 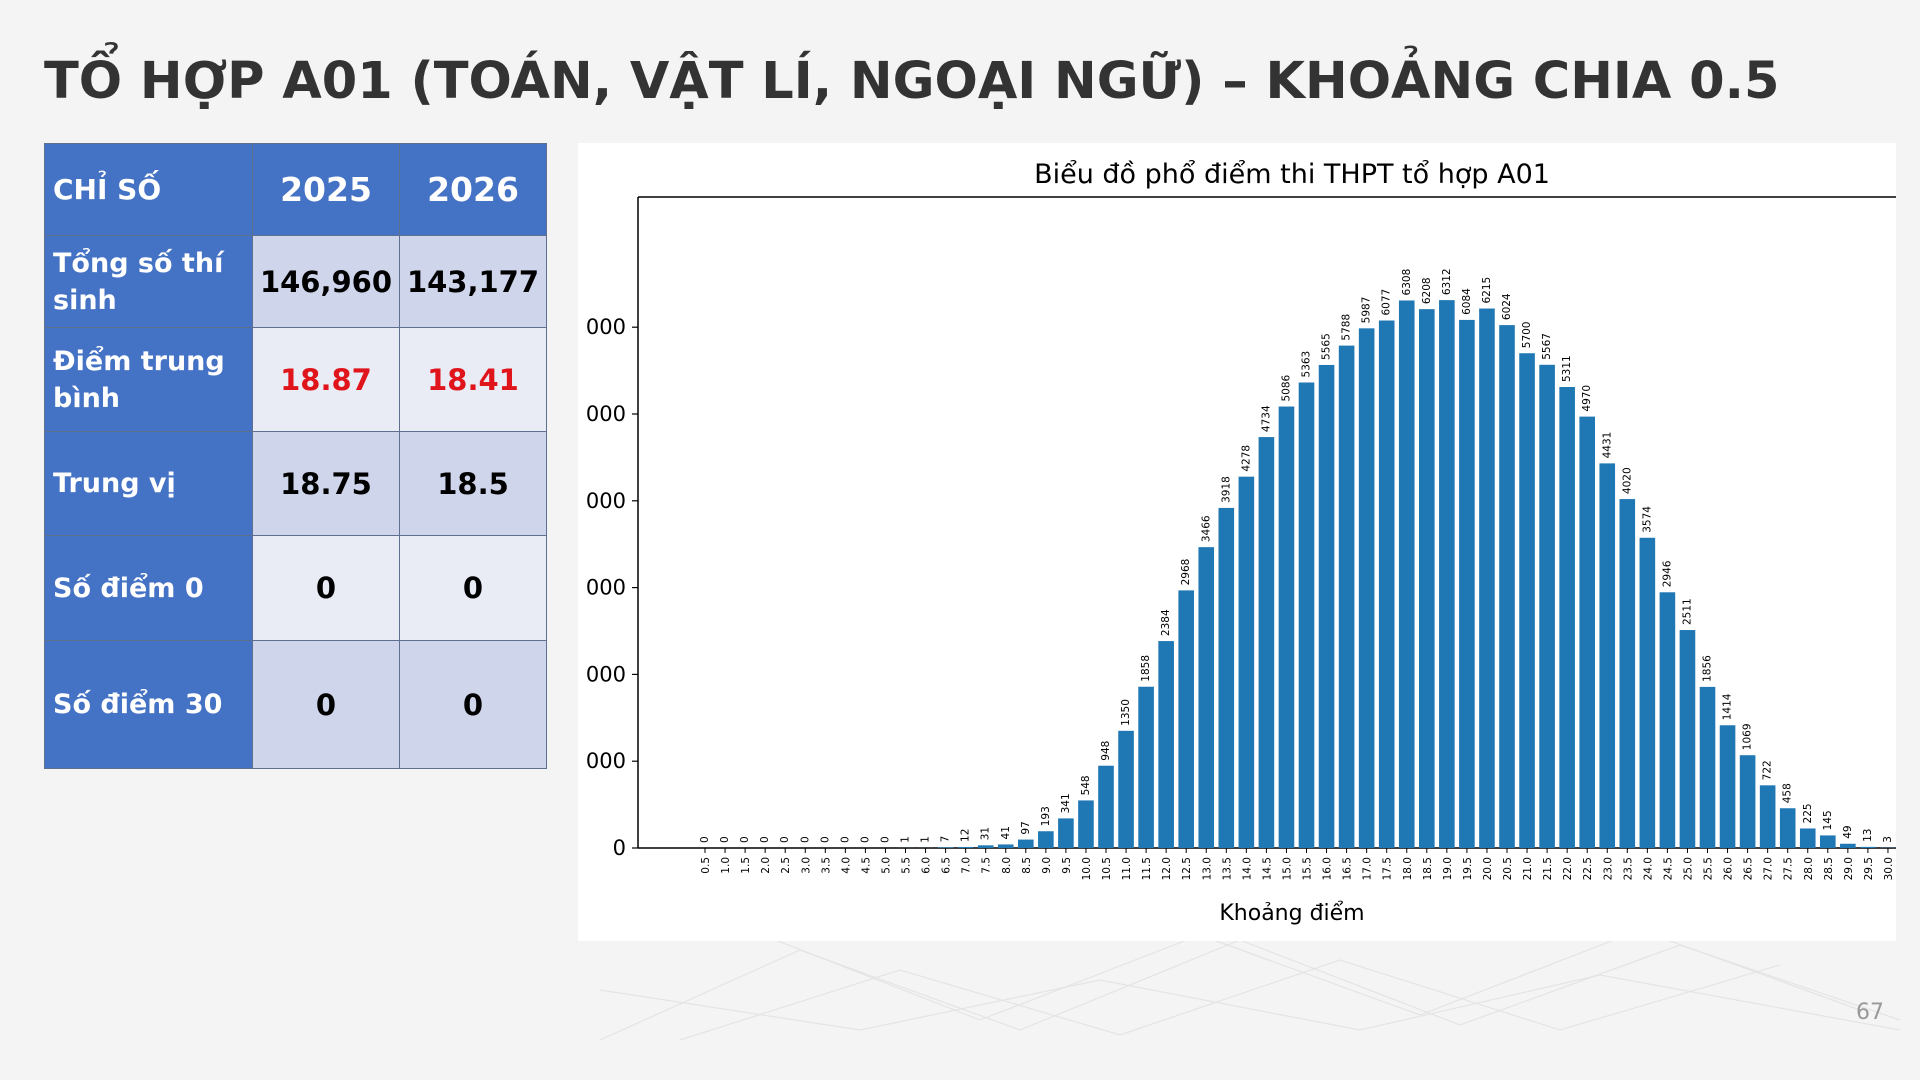 I want to click on row-value-2026: 143,177, so click(x=473, y=281).